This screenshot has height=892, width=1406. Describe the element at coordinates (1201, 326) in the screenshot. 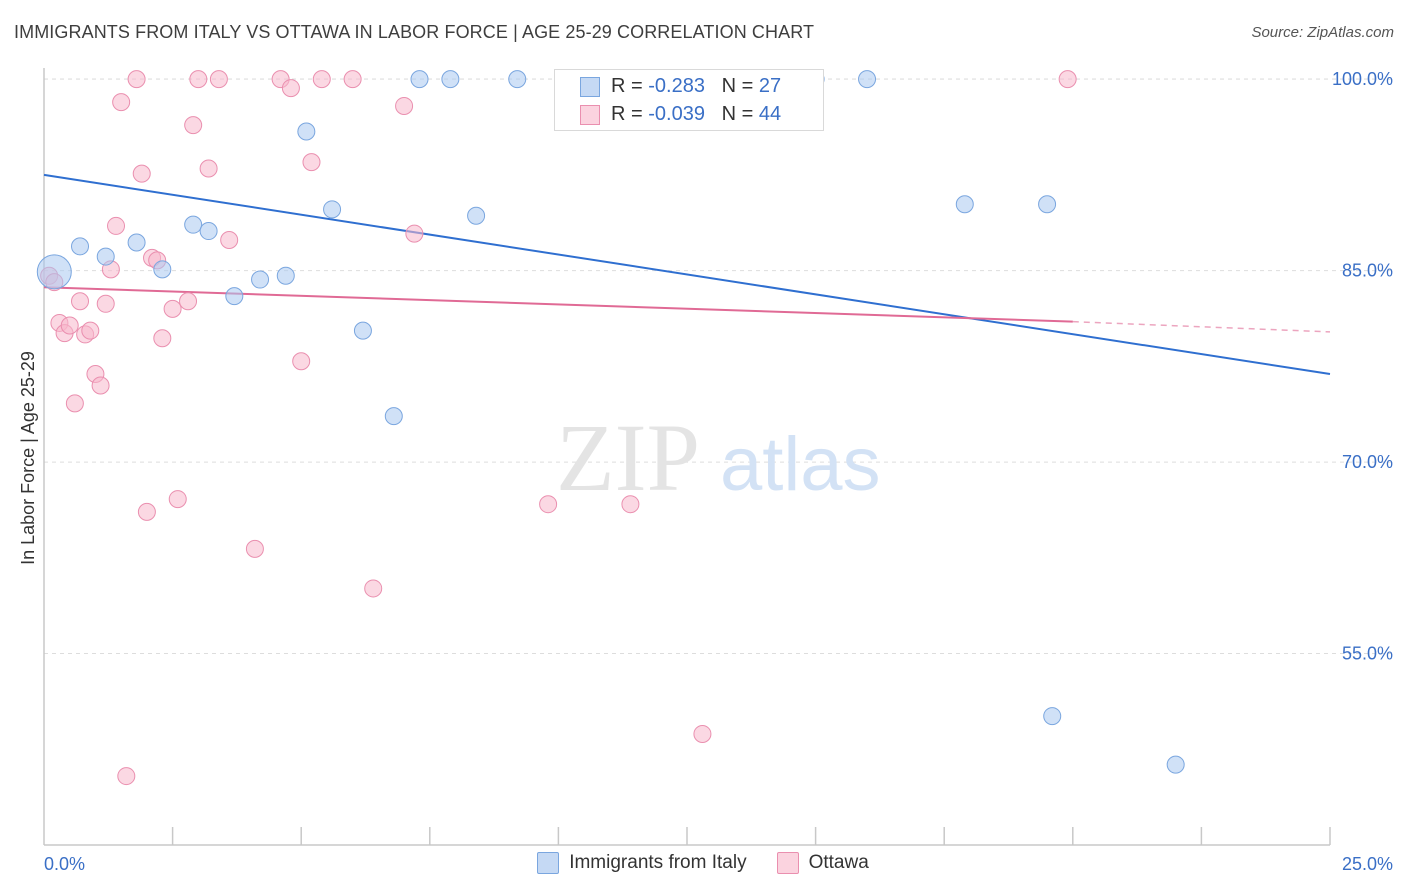

I see `trend-line-ottawa-extension` at that location.